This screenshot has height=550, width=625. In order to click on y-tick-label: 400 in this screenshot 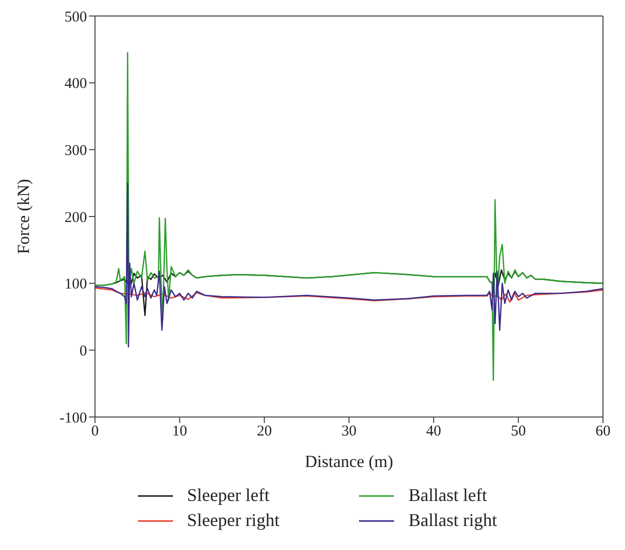, I will do `click(75, 84)`.